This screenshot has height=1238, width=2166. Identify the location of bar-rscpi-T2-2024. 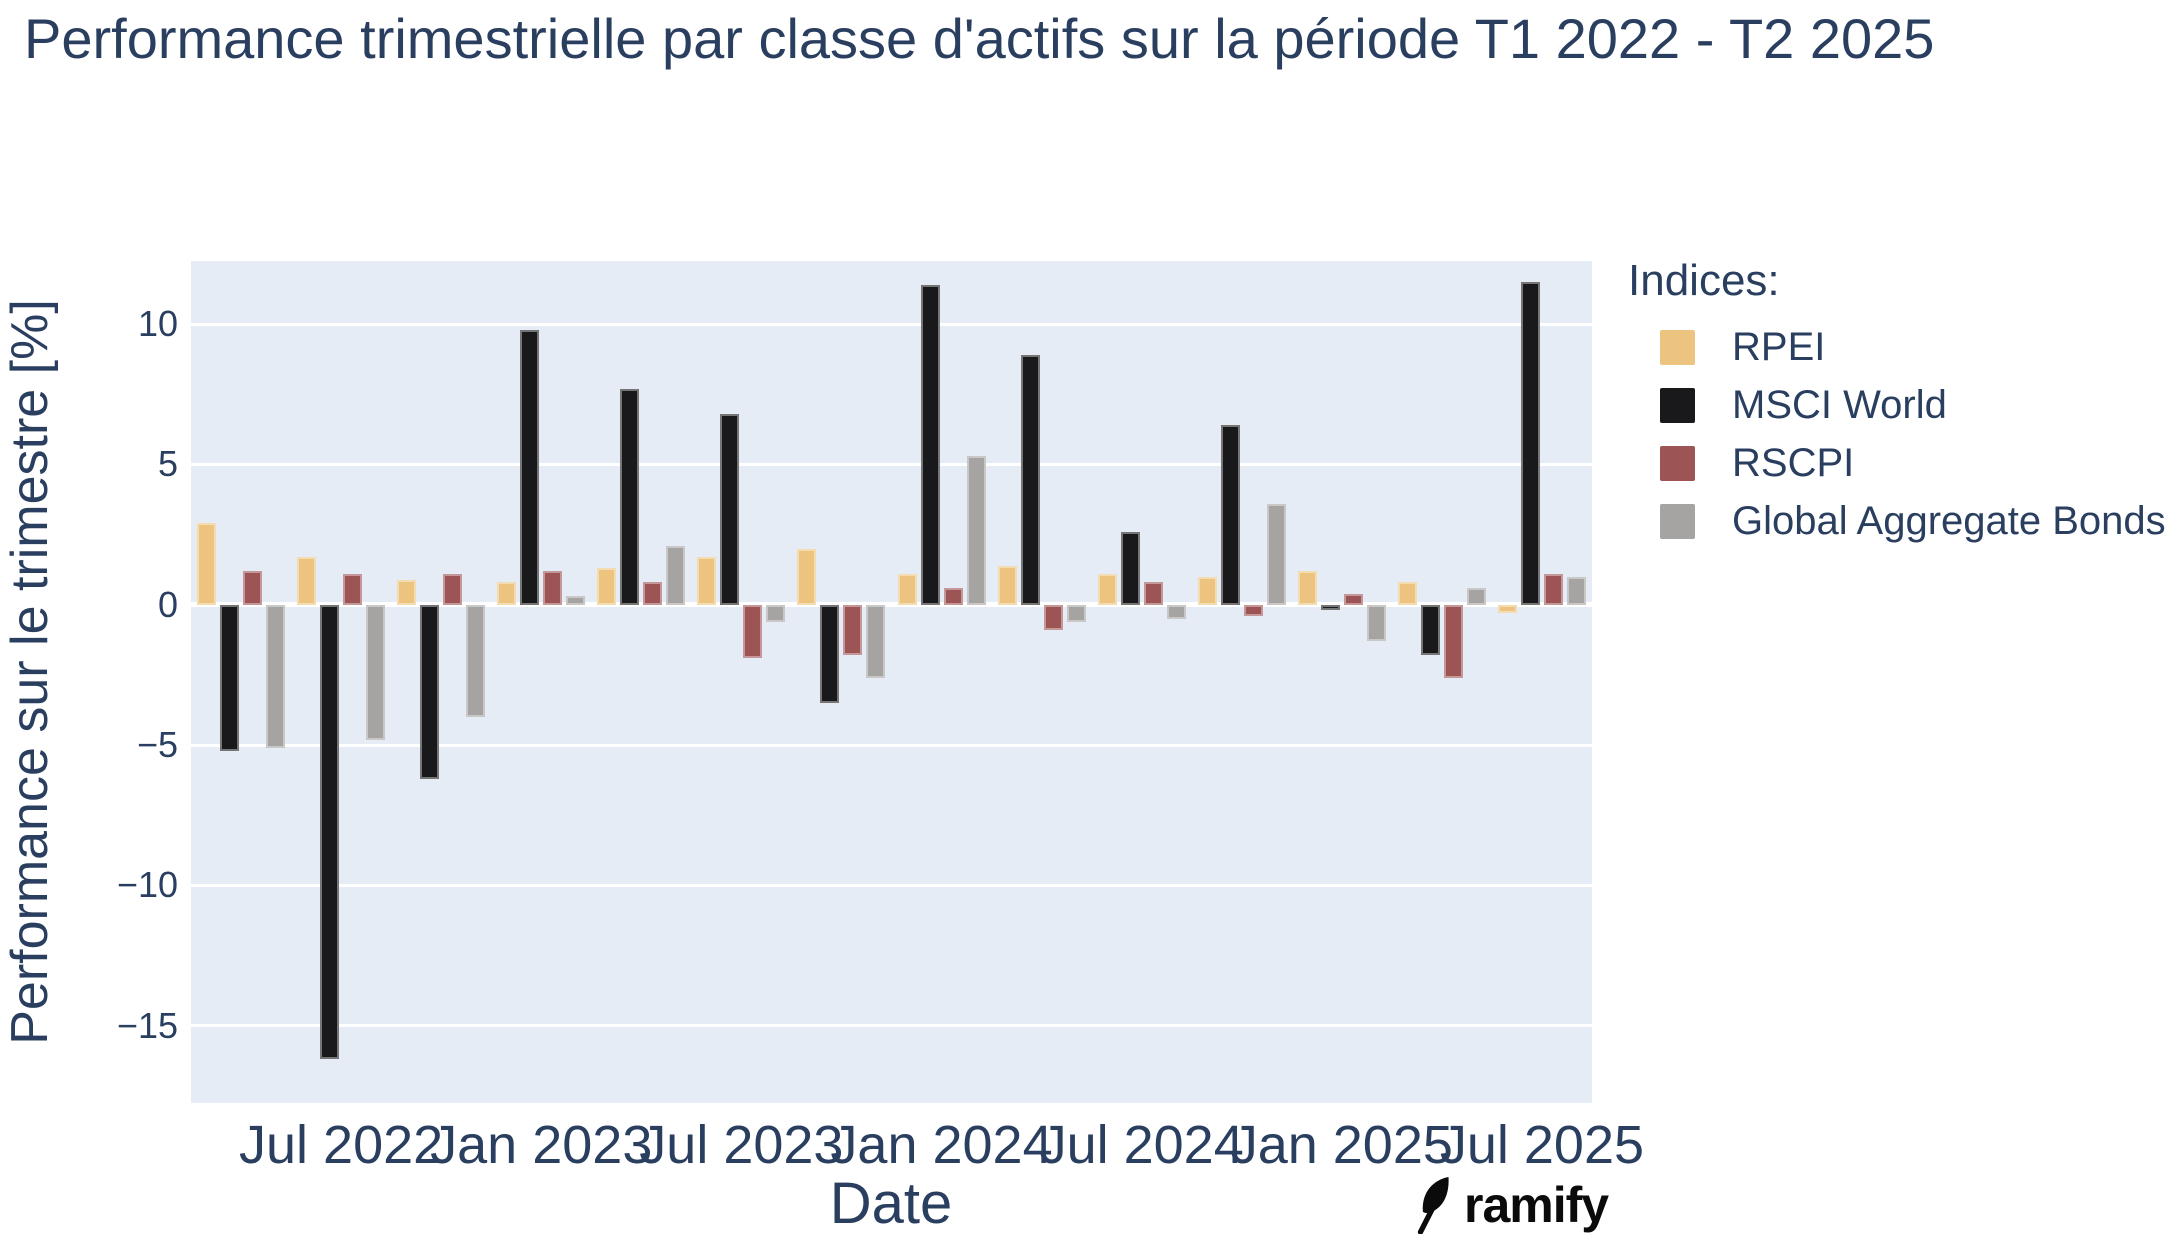
(1153, 593).